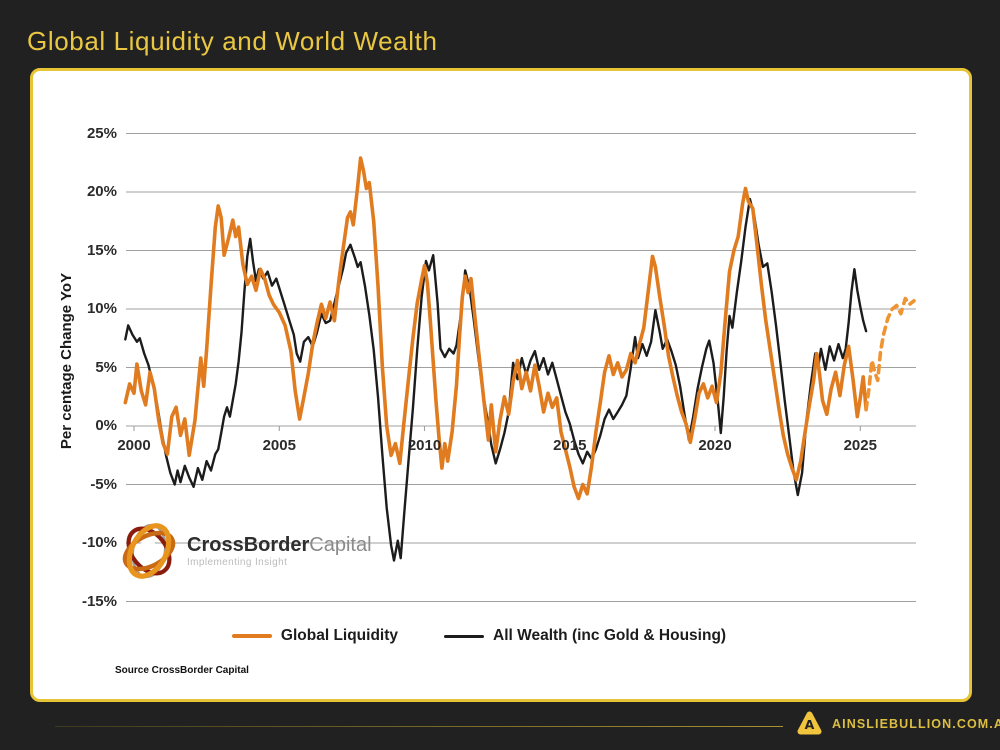 The width and height of the screenshot is (1000, 750). I want to click on y-tick-label: -10%, so click(99, 542).